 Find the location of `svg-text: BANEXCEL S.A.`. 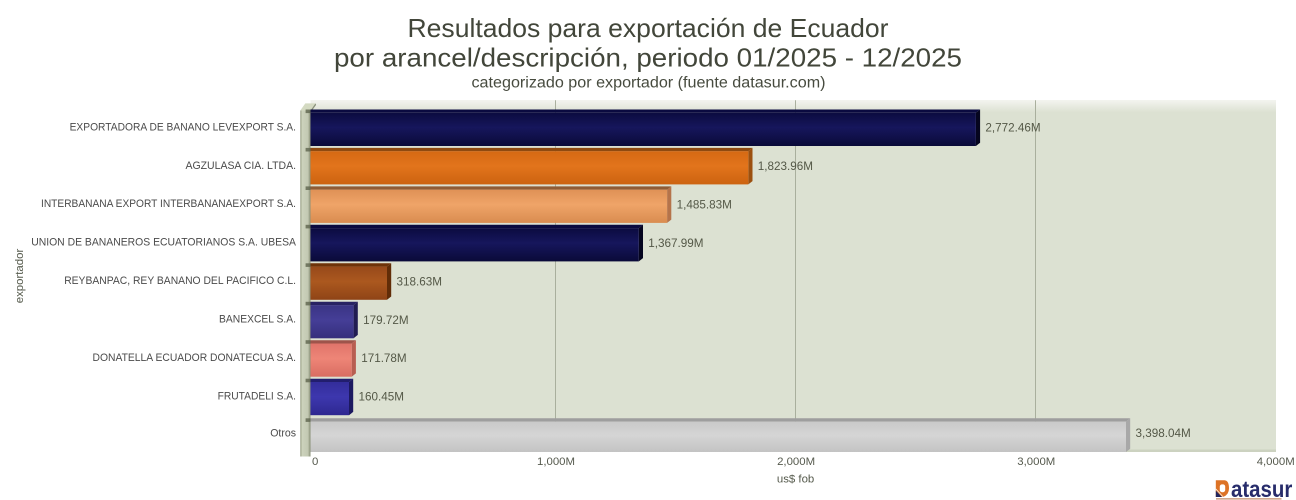

svg-text: BANEXCEL S.A. is located at coordinates (257, 320).